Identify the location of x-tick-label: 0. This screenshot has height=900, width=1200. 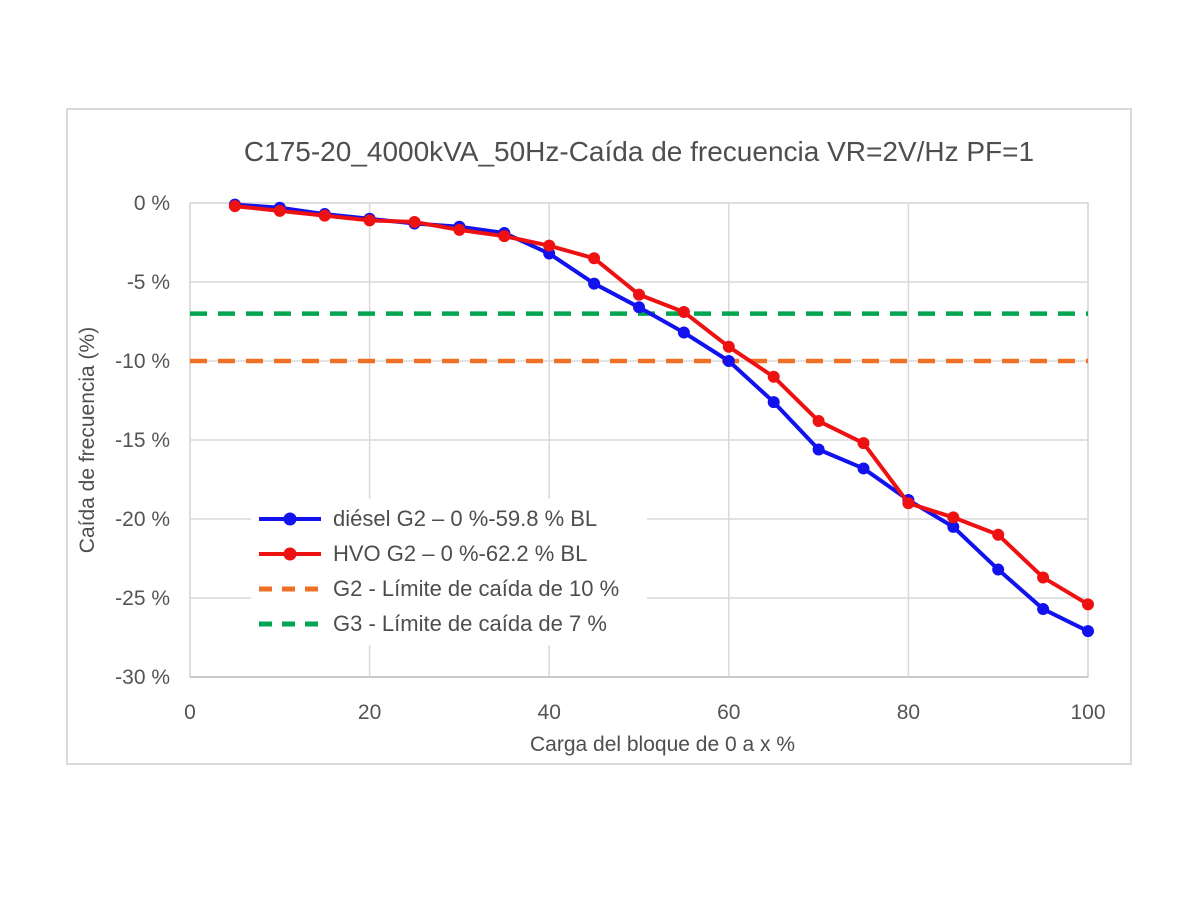
(190, 712).